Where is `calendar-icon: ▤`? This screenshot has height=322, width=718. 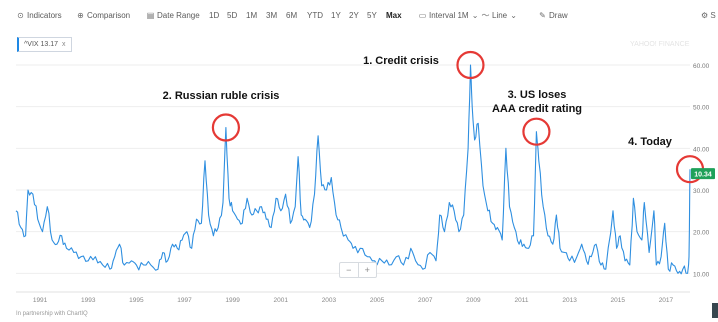
calendar-icon: ▤ is located at coordinates (150, 15).